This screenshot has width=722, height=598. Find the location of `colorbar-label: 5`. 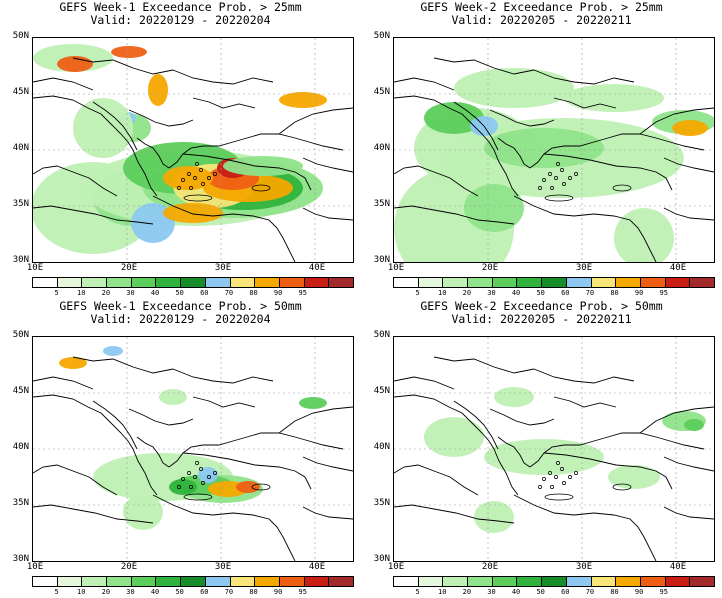

colorbar-label: 5 is located at coordinates (417, 592).